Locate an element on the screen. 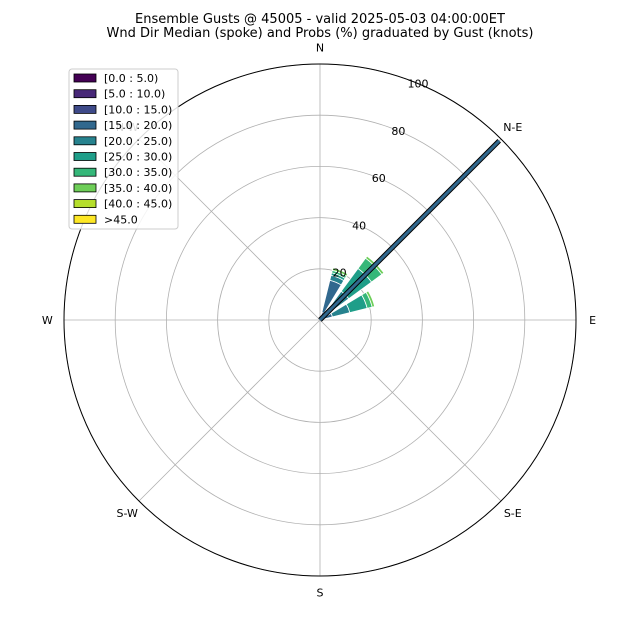 Image resolution: width=640 pixels, height=640 pixels. legend-label: [10.0 : 15.0) is located at coordinates (138, 109).